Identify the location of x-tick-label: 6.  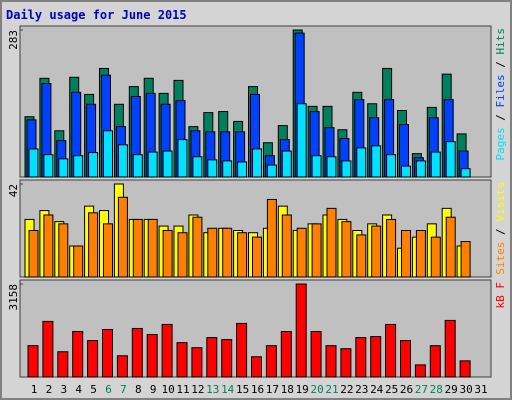
(108, 389).